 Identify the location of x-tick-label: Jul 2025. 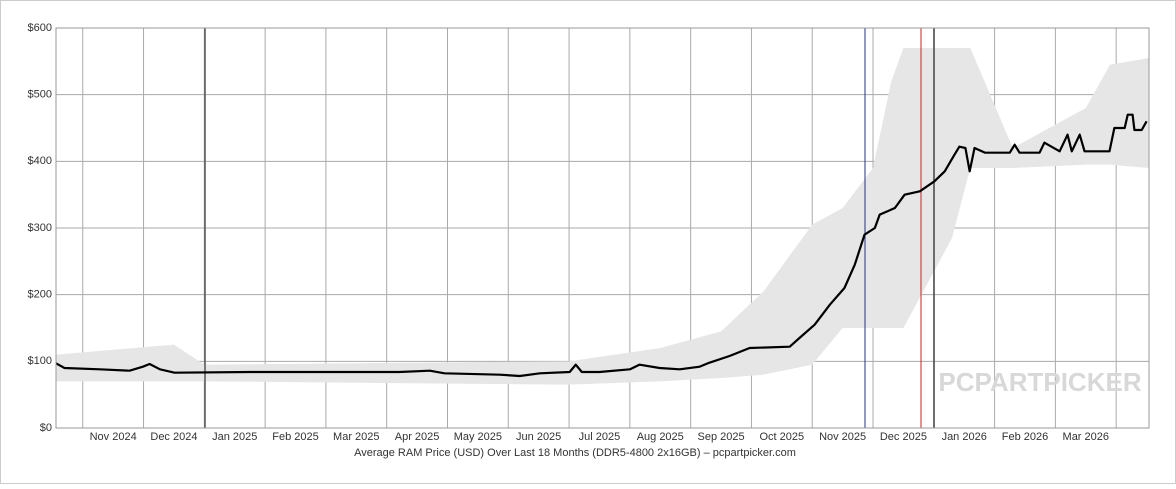
(600, 437).